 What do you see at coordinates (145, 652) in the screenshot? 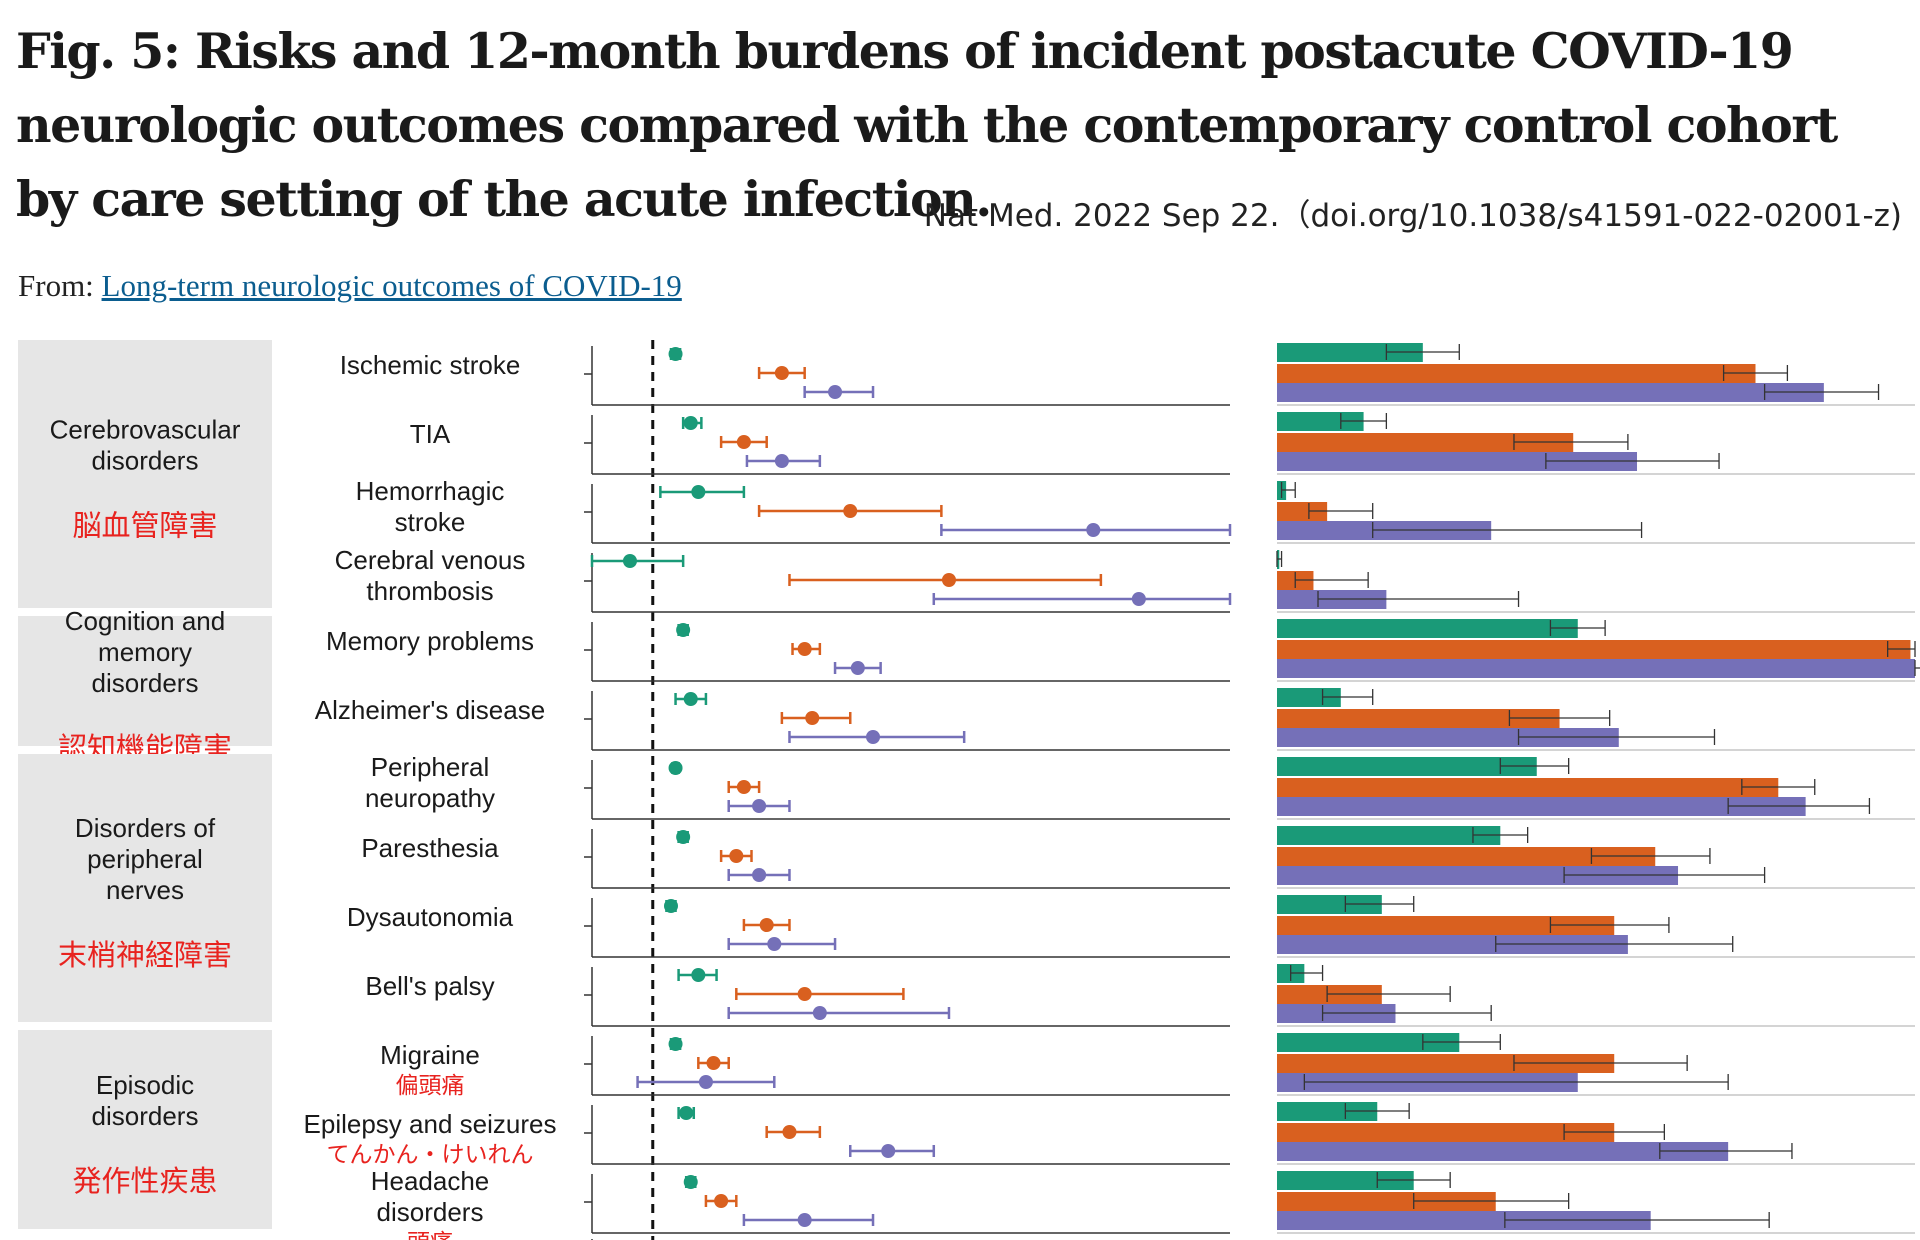
I see `category-label: memory` at bounding box center [145, 652].